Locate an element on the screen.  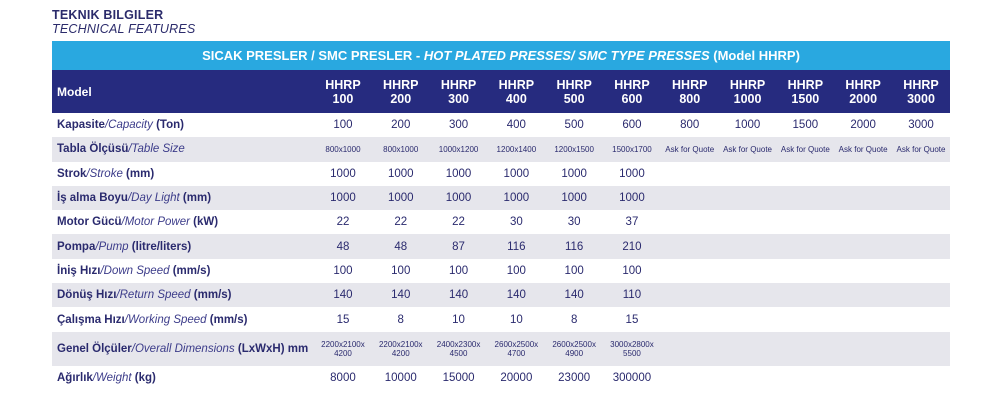
value-cell: 15000 is located at coordinates (458, 377).